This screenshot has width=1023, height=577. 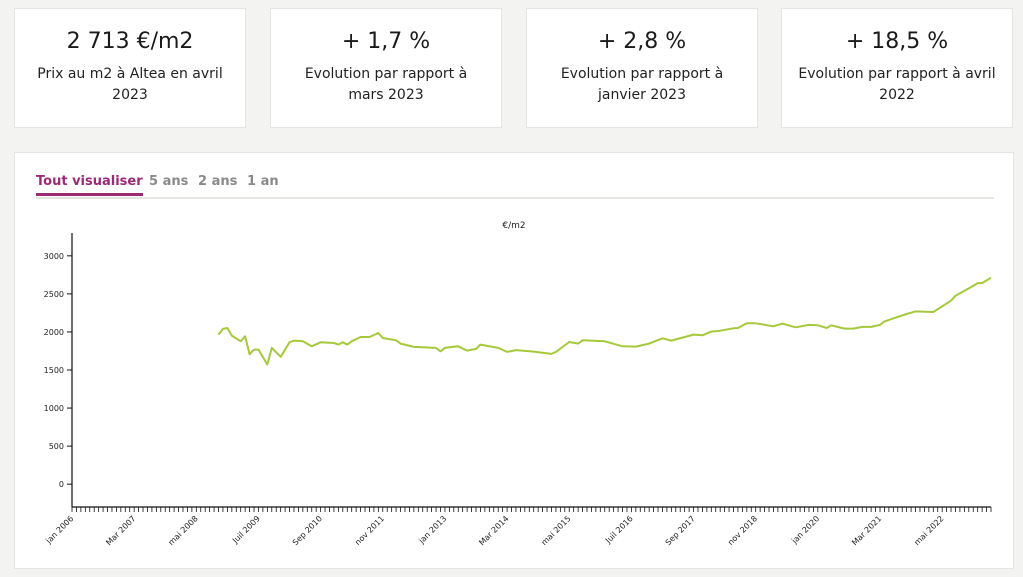 I want to click on x-tick-label: Mar 2021, so click(x=866, y=530).